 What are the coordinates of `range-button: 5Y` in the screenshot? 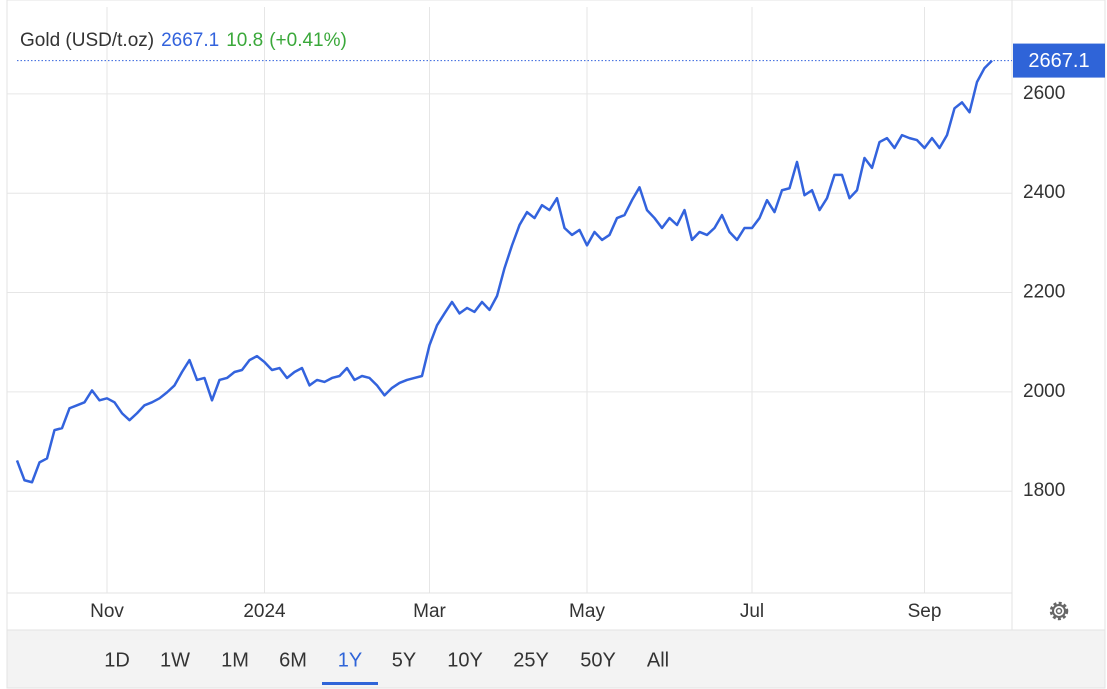 It's located at (404, 660).